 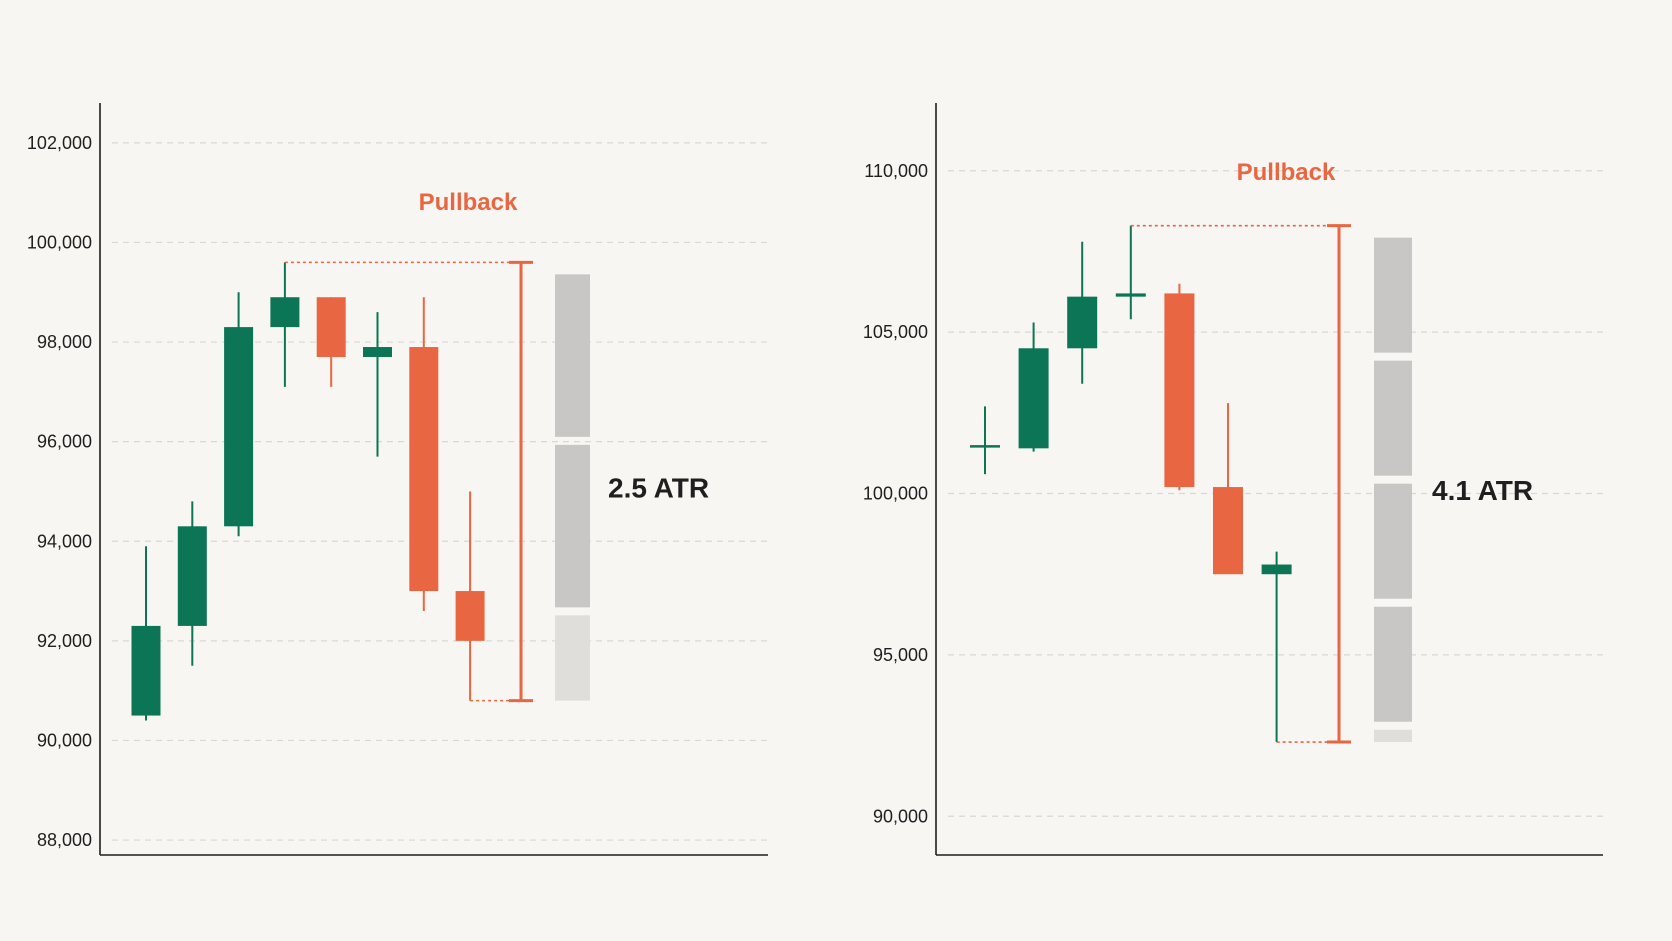 I want to click on atr-label: 4.1 ATR, so click(x=1482, y=490).